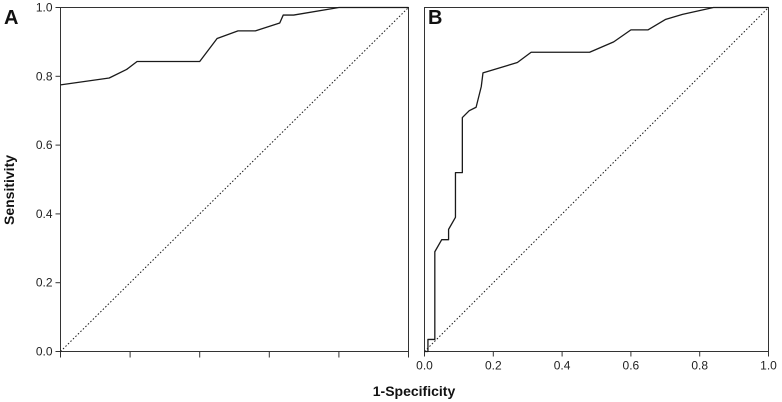 The image size is (782, 402). What do you see at coordinates (9, 190) in the screenshot?
I see `y-axis-title: Sensitivity` at bounding box center [9, 190].